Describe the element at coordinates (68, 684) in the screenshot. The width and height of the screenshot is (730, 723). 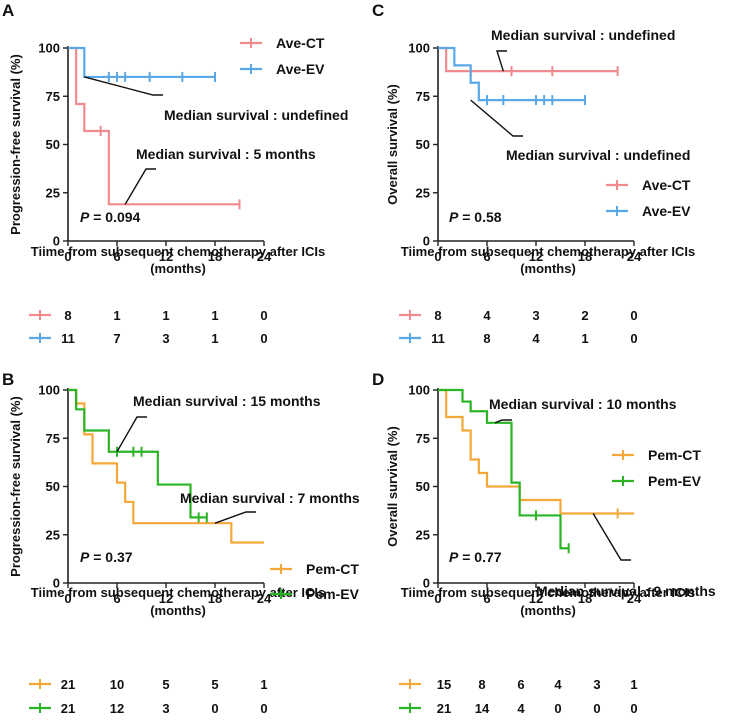
I see `risk-count-pem-ct: 21` at that location.